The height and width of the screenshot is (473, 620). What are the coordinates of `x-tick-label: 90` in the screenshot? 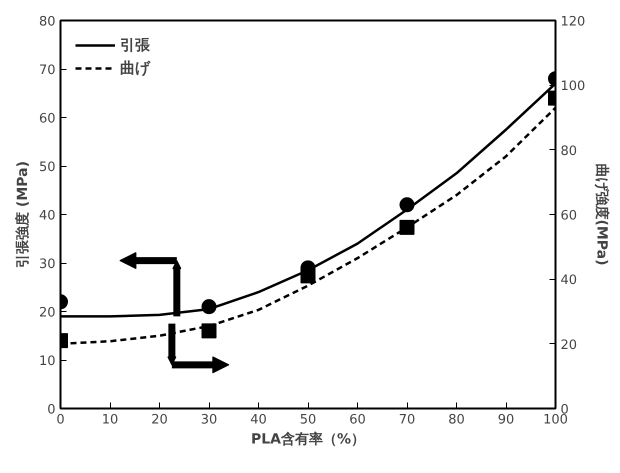 It's located at (506, 420).